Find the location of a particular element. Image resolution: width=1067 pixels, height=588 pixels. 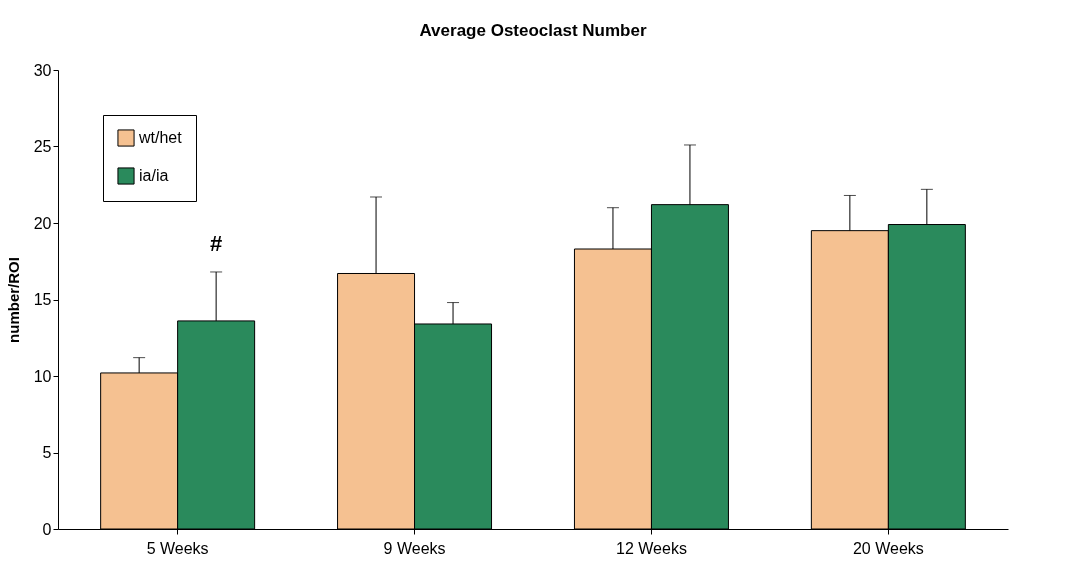

x-tick-label: 5 Weeks is located at coordinates (177, 548).